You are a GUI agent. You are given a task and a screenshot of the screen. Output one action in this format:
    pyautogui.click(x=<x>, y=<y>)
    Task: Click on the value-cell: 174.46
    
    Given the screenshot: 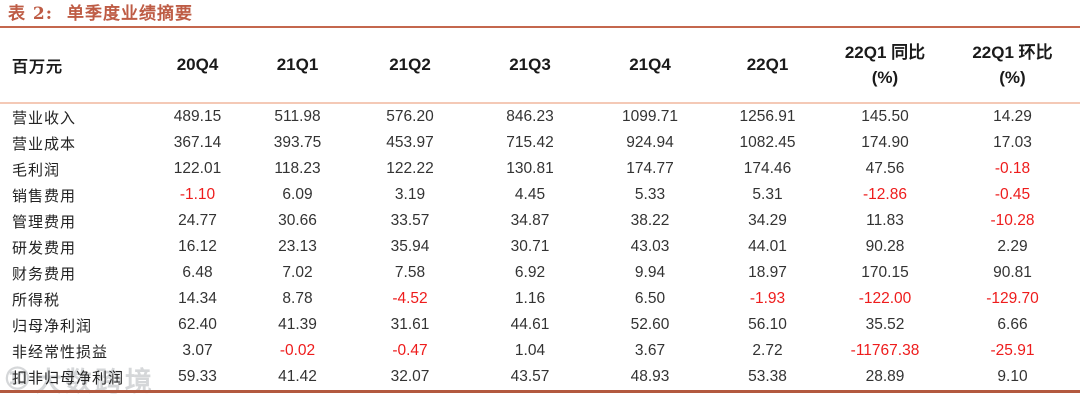 What is the action you would take?
    pyautogui.click(x=767, y=168)
    